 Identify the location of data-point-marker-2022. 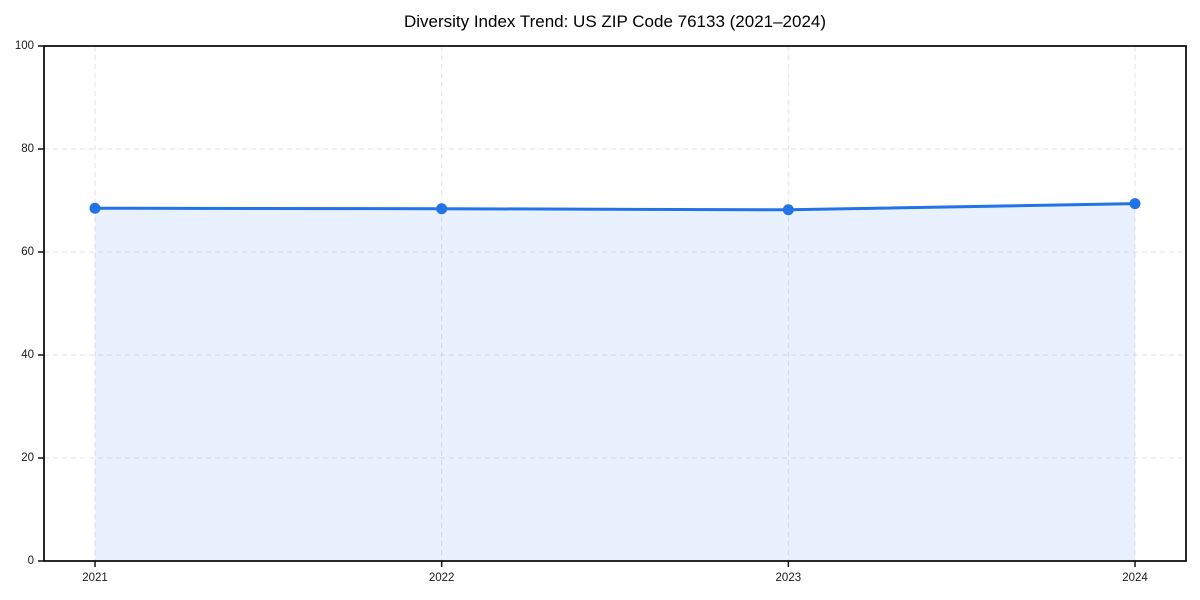
(442, 209).